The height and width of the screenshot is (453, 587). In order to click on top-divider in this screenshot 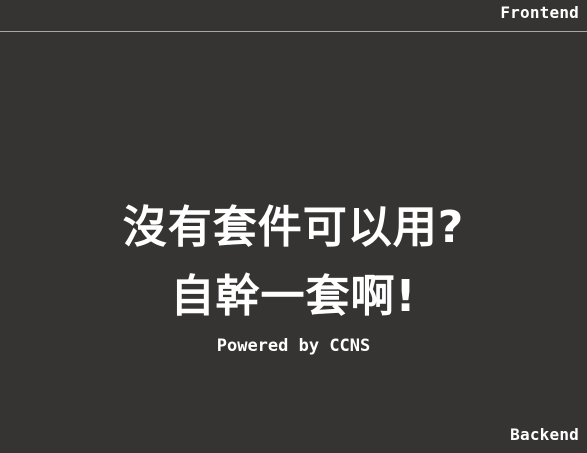, I will do `click(293, 31)`.